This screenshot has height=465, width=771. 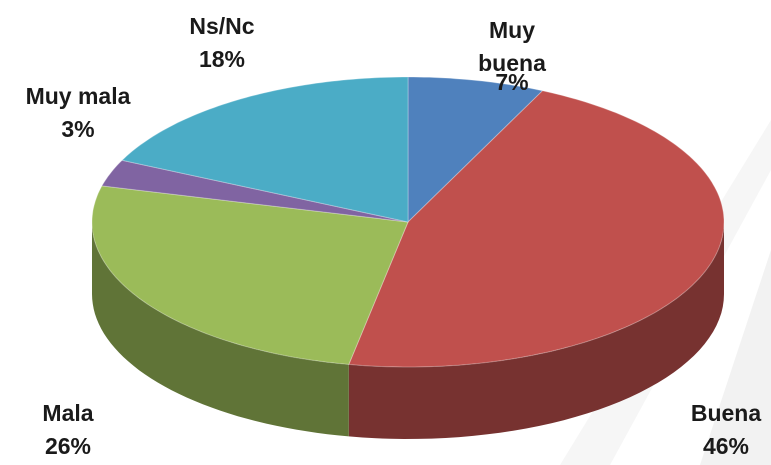 What do you see at coordinates (79, 113) in the screenshot?
I see `slice-label: Muy mala 3%` at bounding box center [79, 113].